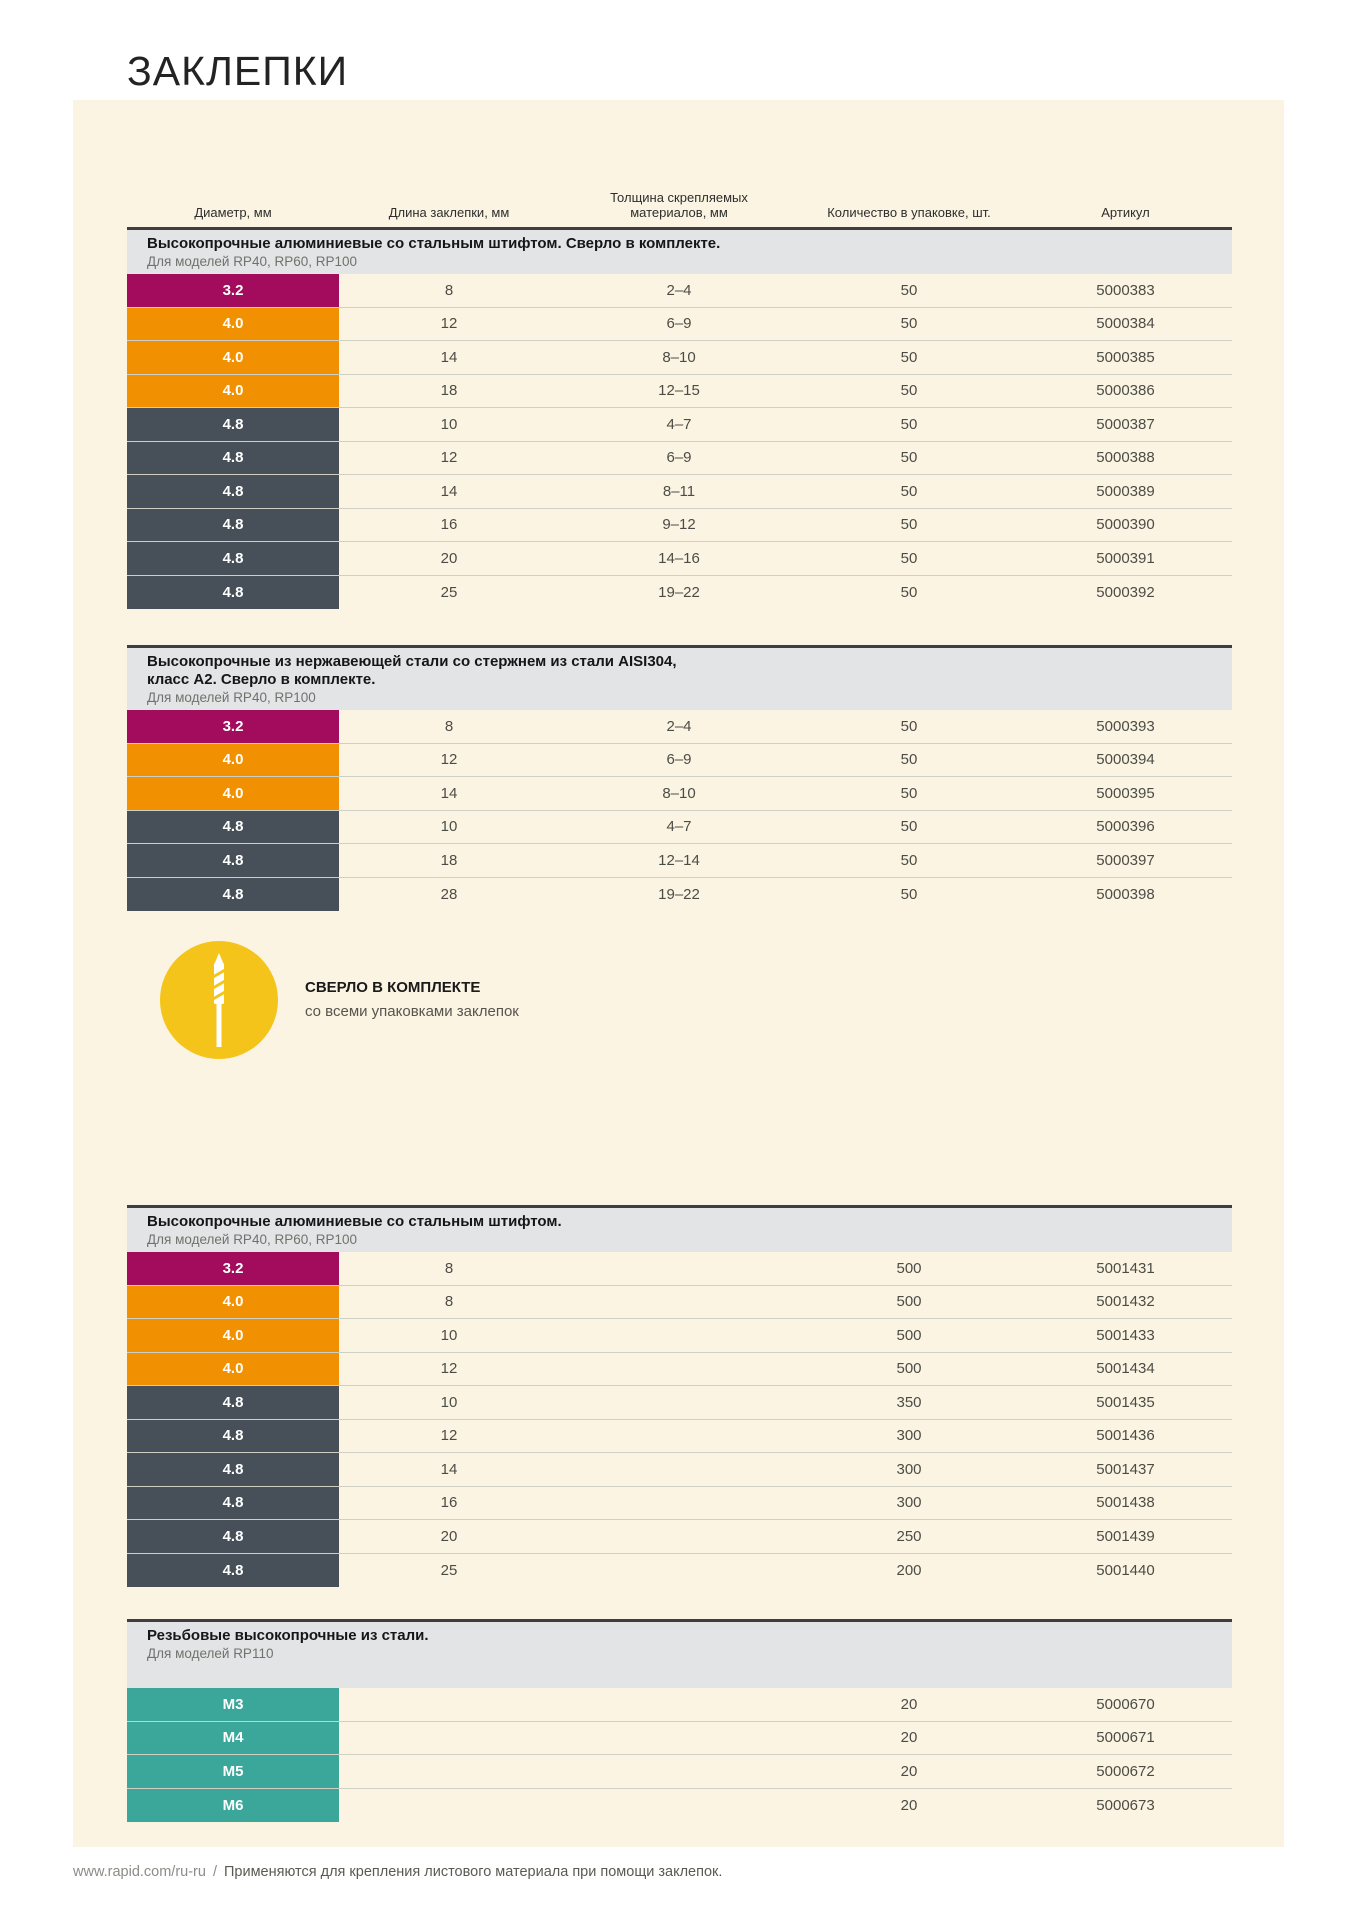  What do you see at coordinates (909, 1302) in the screenshot?
I see `qty-cell: 500` at bounding box center [909, 1302].